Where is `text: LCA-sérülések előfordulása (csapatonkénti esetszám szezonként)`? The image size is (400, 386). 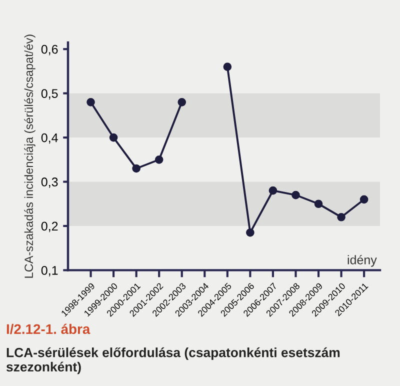
text: LCA-sérülések előfordulása (csapatonkénti esetszám szezonként) is located at coordinates (173, 360).